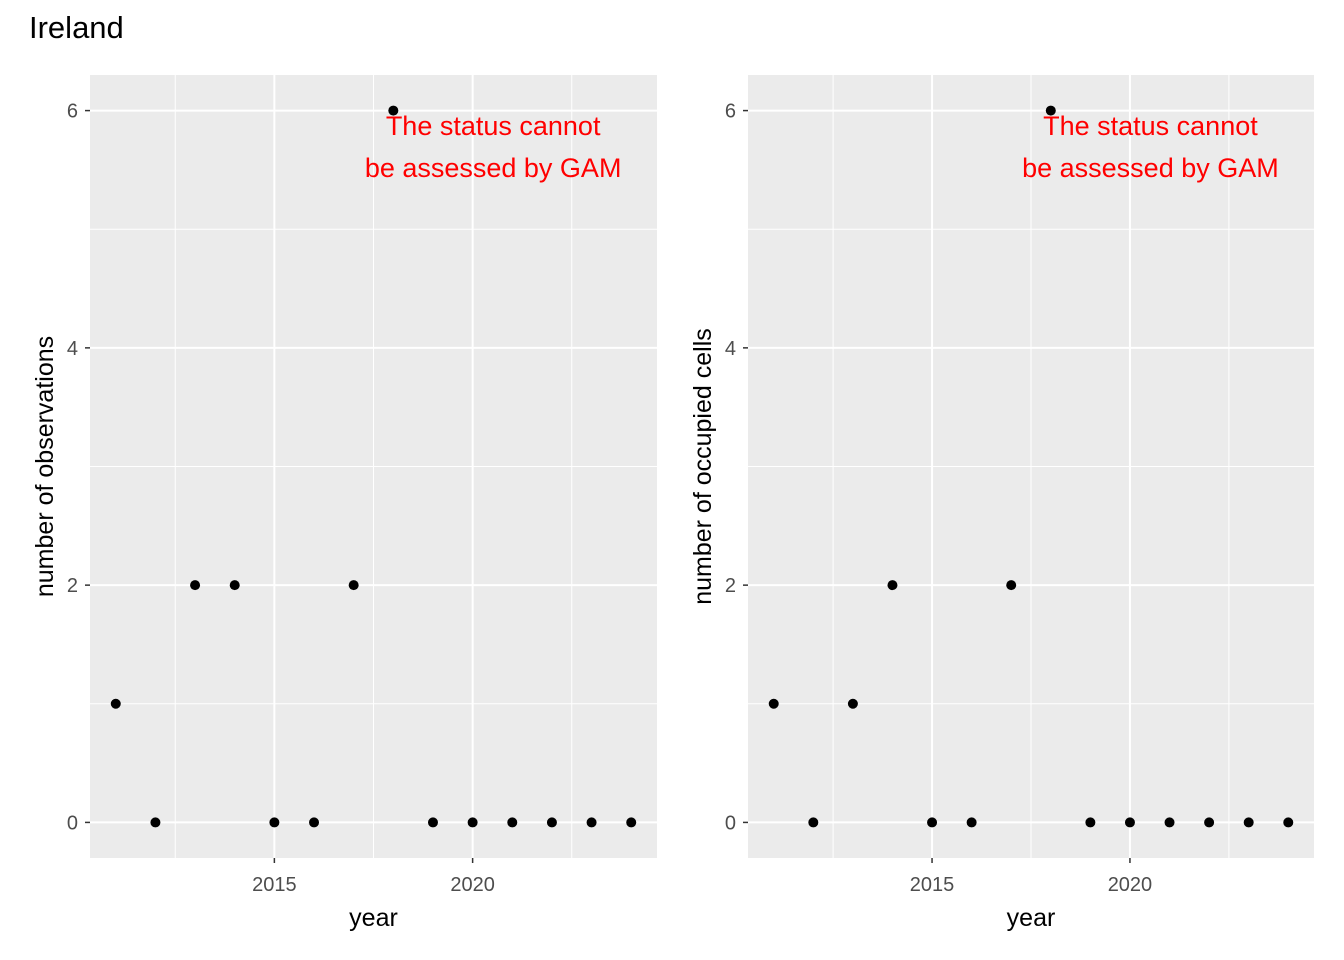  I want to click on y-axis-title: number of occupied cells, so click(703, 466).